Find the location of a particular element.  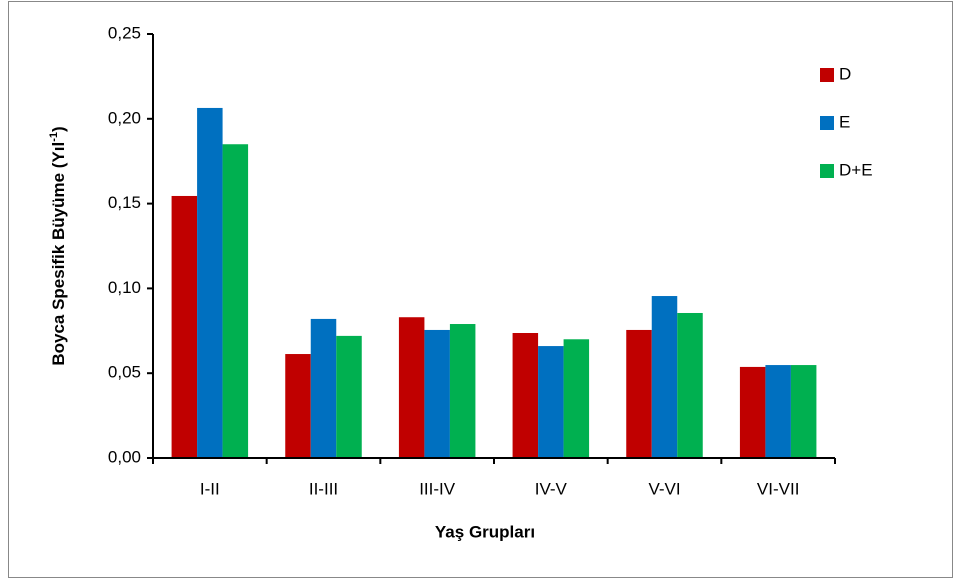

x-axis-label: Yaş Grupları is located at coordinates (485, 531).